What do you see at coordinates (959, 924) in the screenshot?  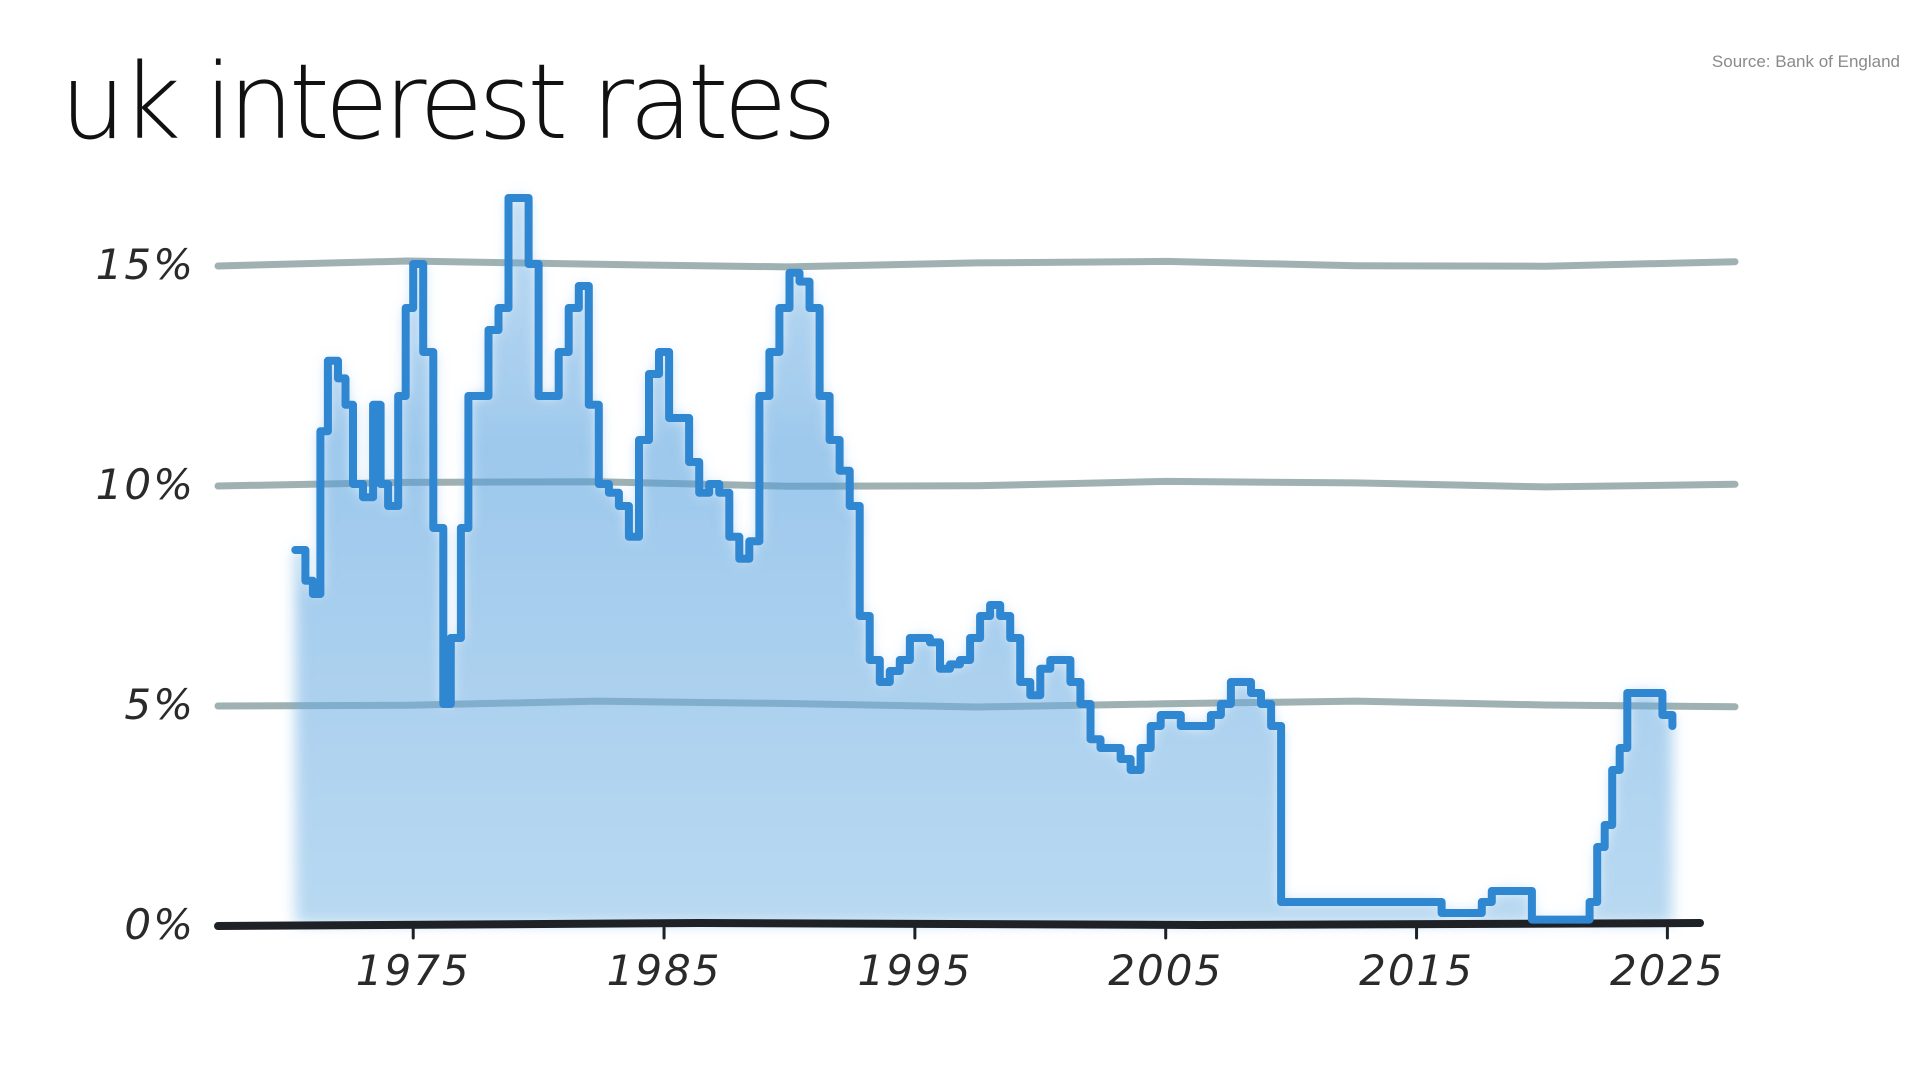 I see `baseline-zero` at bounding box center [959, 924].